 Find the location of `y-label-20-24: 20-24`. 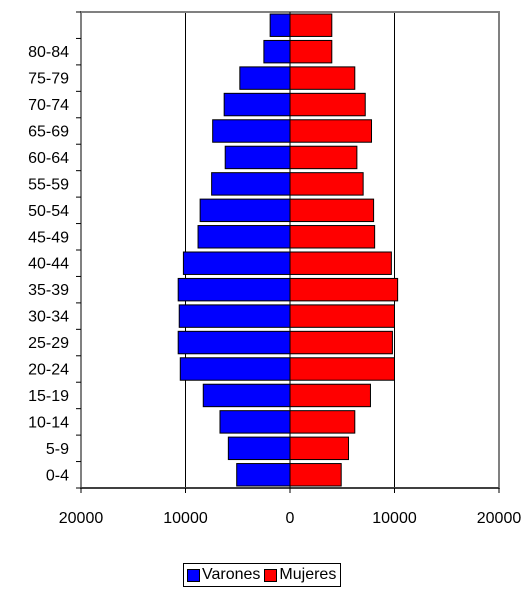

y-label-20-24: 20-24 is located at coordinates (48, 370).